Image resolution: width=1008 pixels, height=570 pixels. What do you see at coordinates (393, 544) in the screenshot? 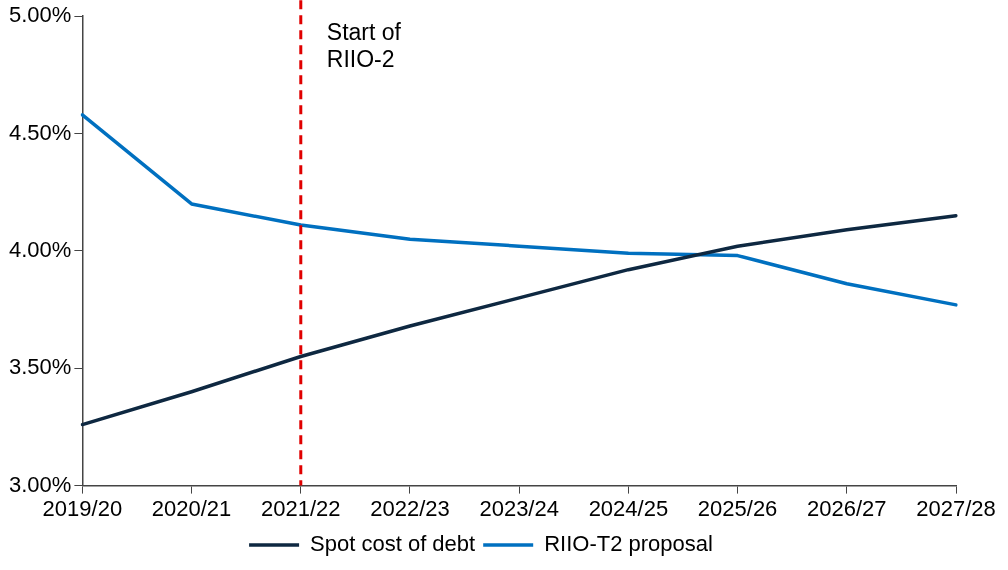
I see `legend-label: Spot cost of debt` at bounding box center [393, 544].